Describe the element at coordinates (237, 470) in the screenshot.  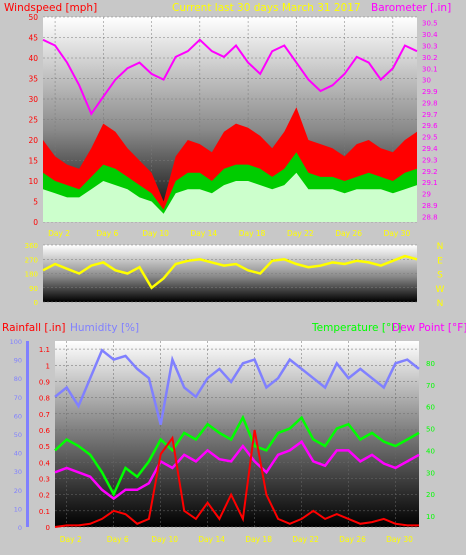
I see `dewpoint-line` at that location.